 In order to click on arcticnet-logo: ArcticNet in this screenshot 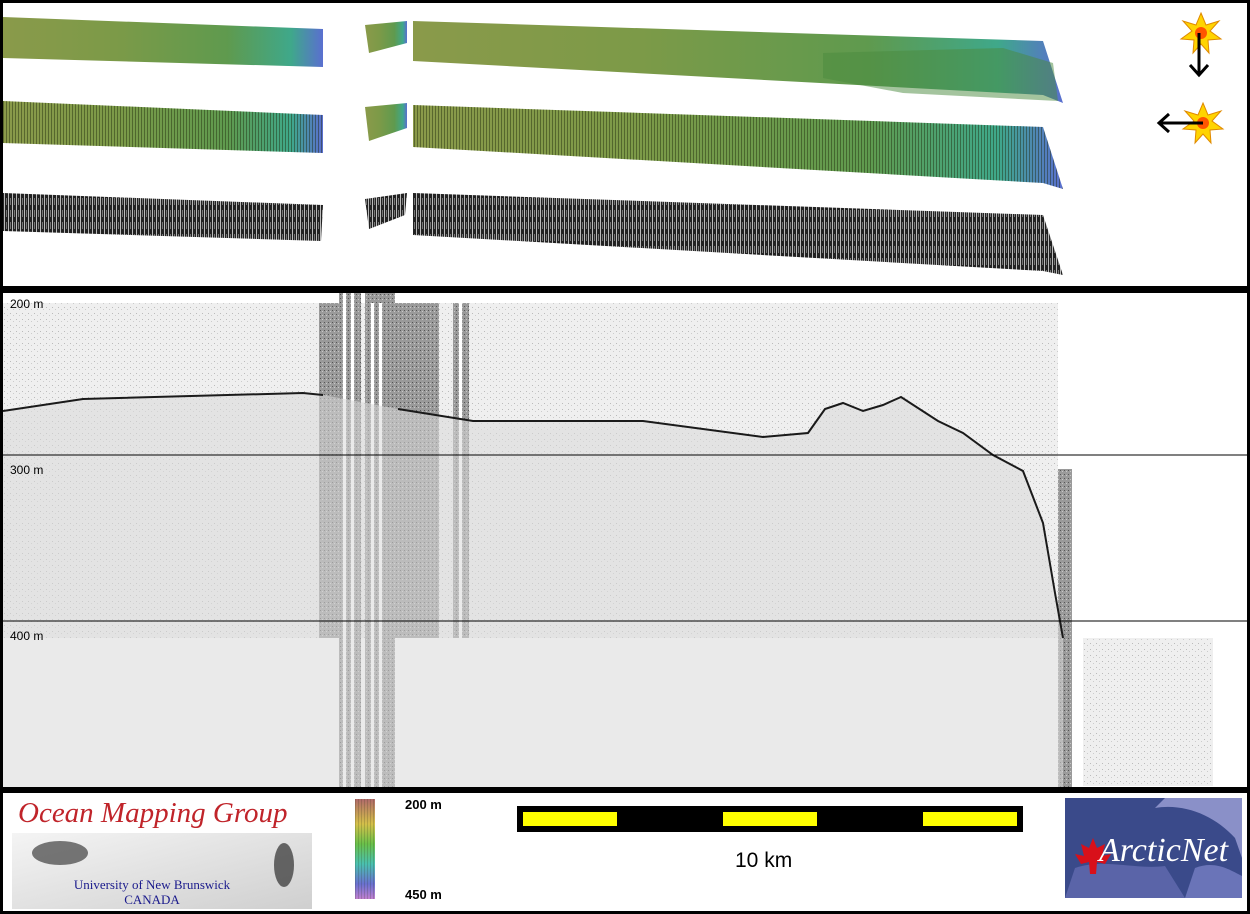, I will do `click(1153, 848)`.